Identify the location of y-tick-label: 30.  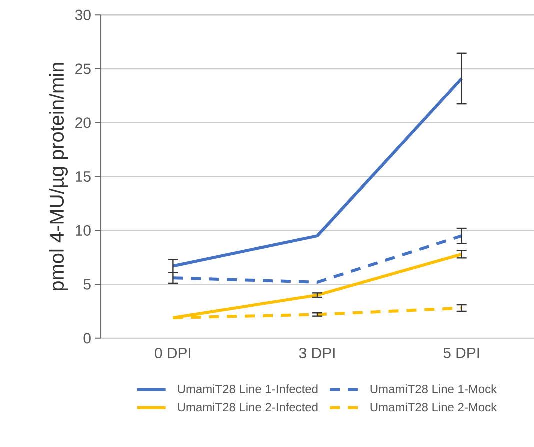
(83, 15).